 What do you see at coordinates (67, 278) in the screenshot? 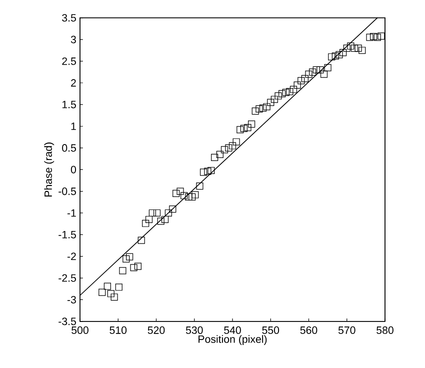
I see `y-tick-label: -2.5` at bounding box center [67, 278].